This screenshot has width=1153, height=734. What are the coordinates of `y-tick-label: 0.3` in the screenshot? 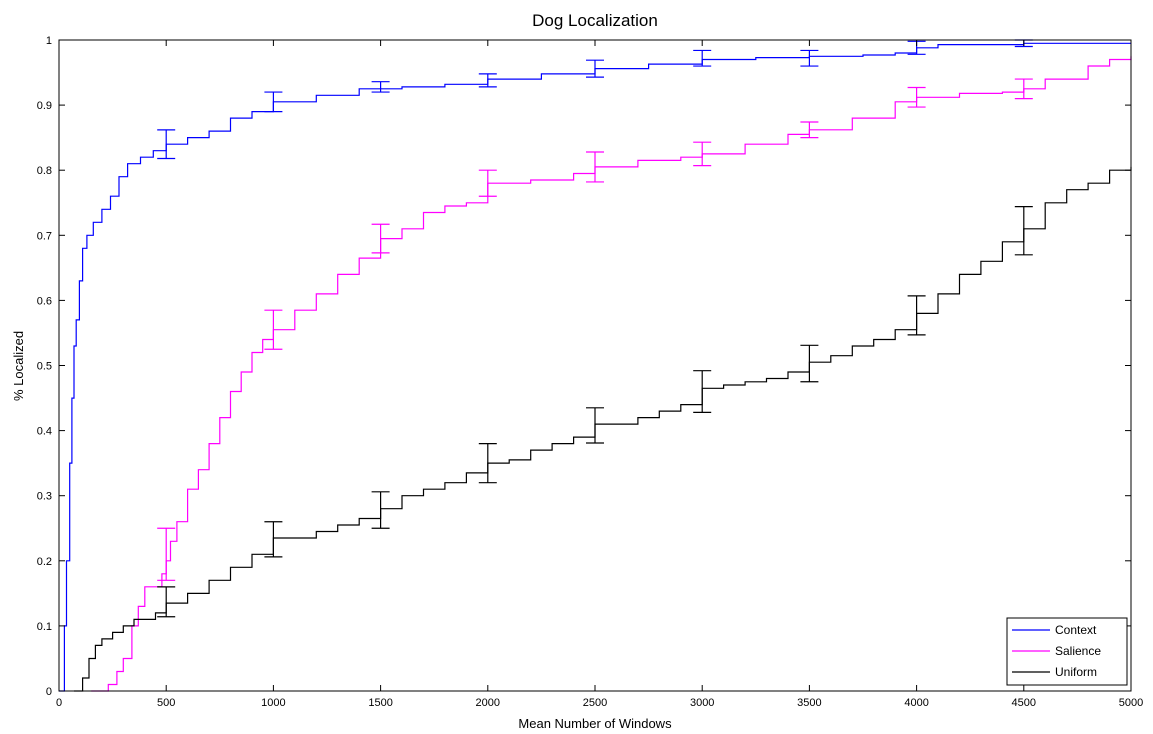 It's located at (44, 497).